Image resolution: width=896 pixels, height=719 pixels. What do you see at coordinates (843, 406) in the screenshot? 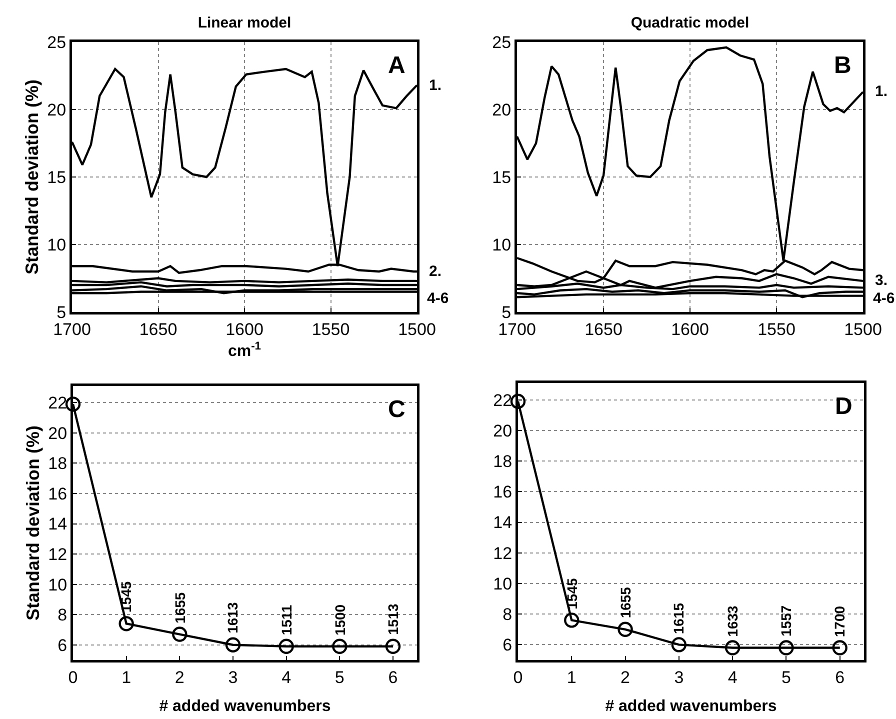
I see `annotation: D` at bounding box center [843, 406].